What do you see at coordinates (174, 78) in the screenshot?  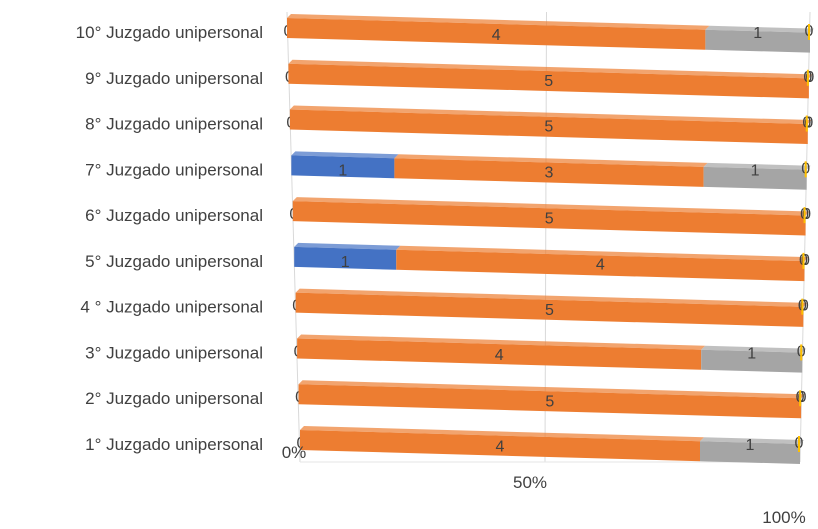 I see `category-label: 9° Juzgado unipersonal` at bounding box center [174, 78].